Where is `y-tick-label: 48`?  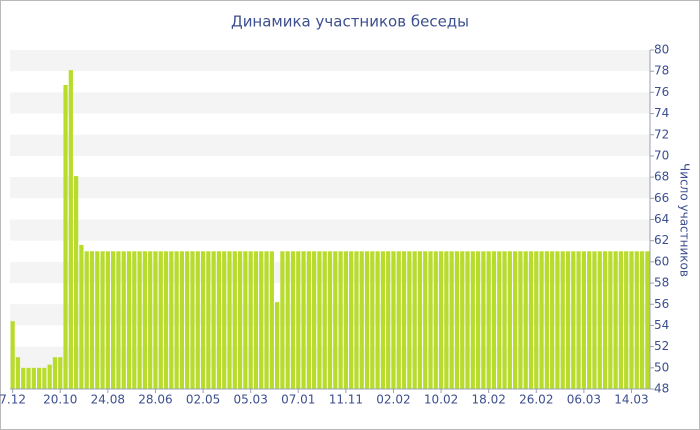 y-tick-label: 48 is located at coordinates (661, 389).